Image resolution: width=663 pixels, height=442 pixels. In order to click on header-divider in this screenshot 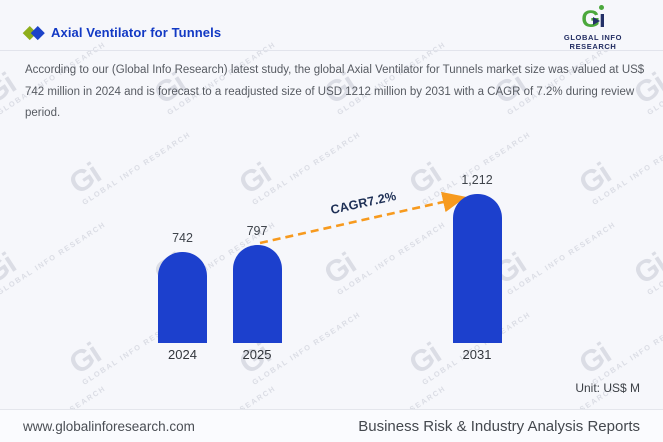, I will do `click(331, 50)`.